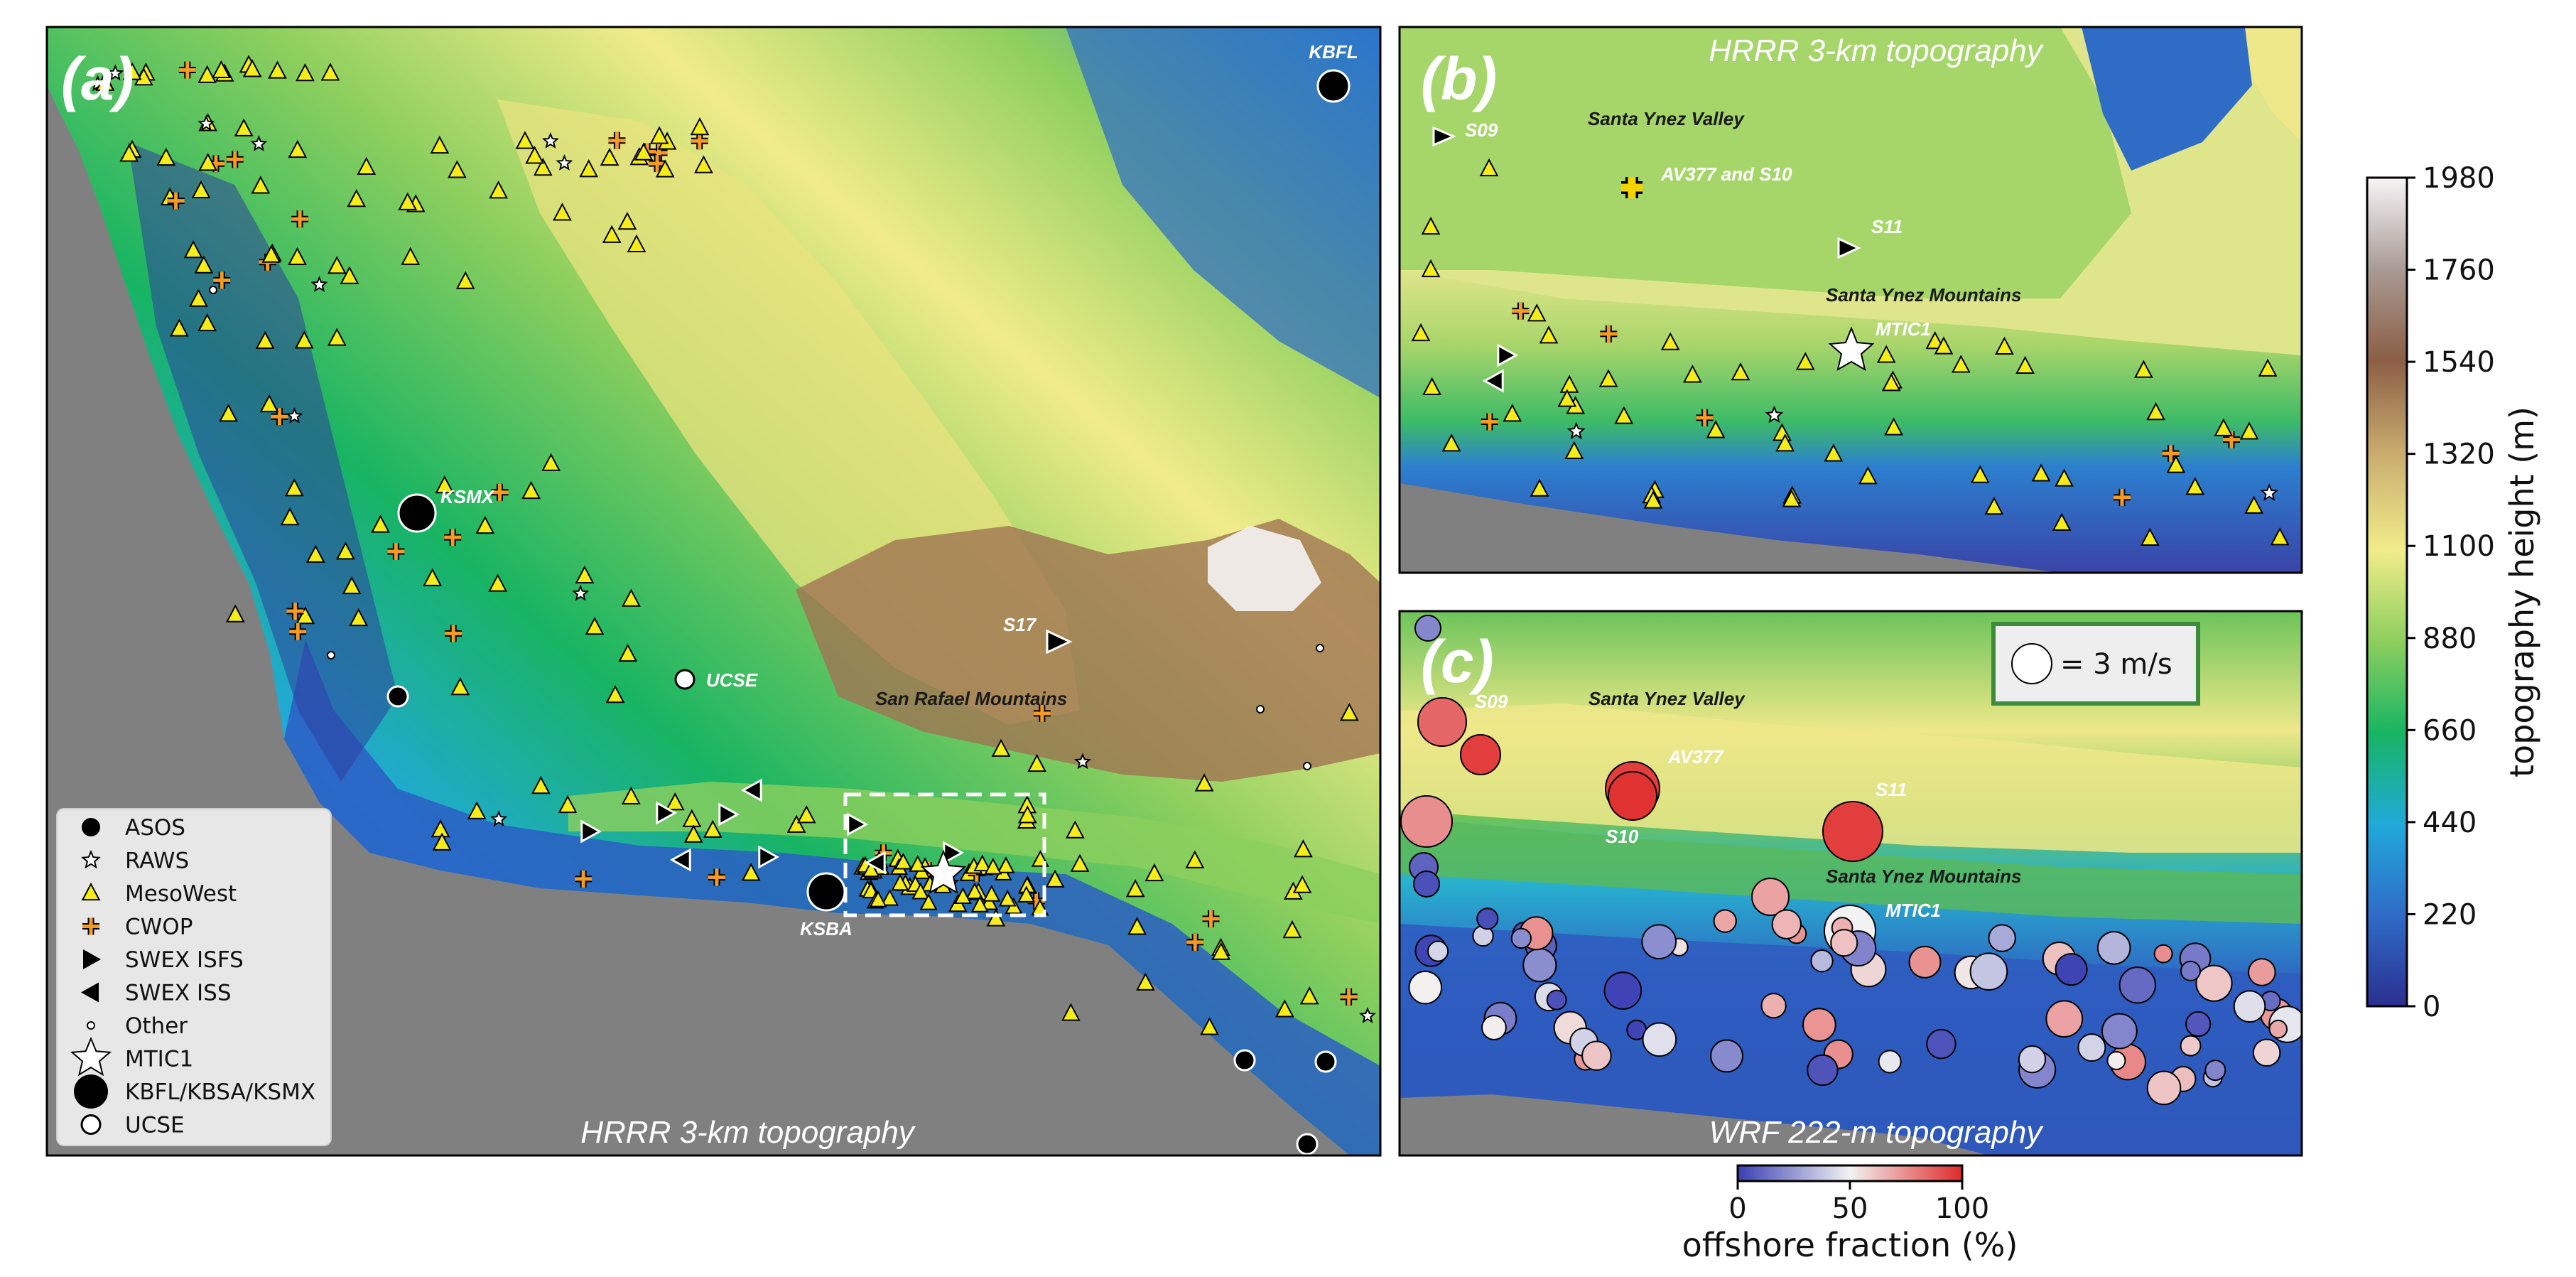 The image size is (2576, 1277). What do you see at coordinates (1059, 641) in the screenshot?
I see `s17-isfs-marker` at bounding box center [1059, 641].